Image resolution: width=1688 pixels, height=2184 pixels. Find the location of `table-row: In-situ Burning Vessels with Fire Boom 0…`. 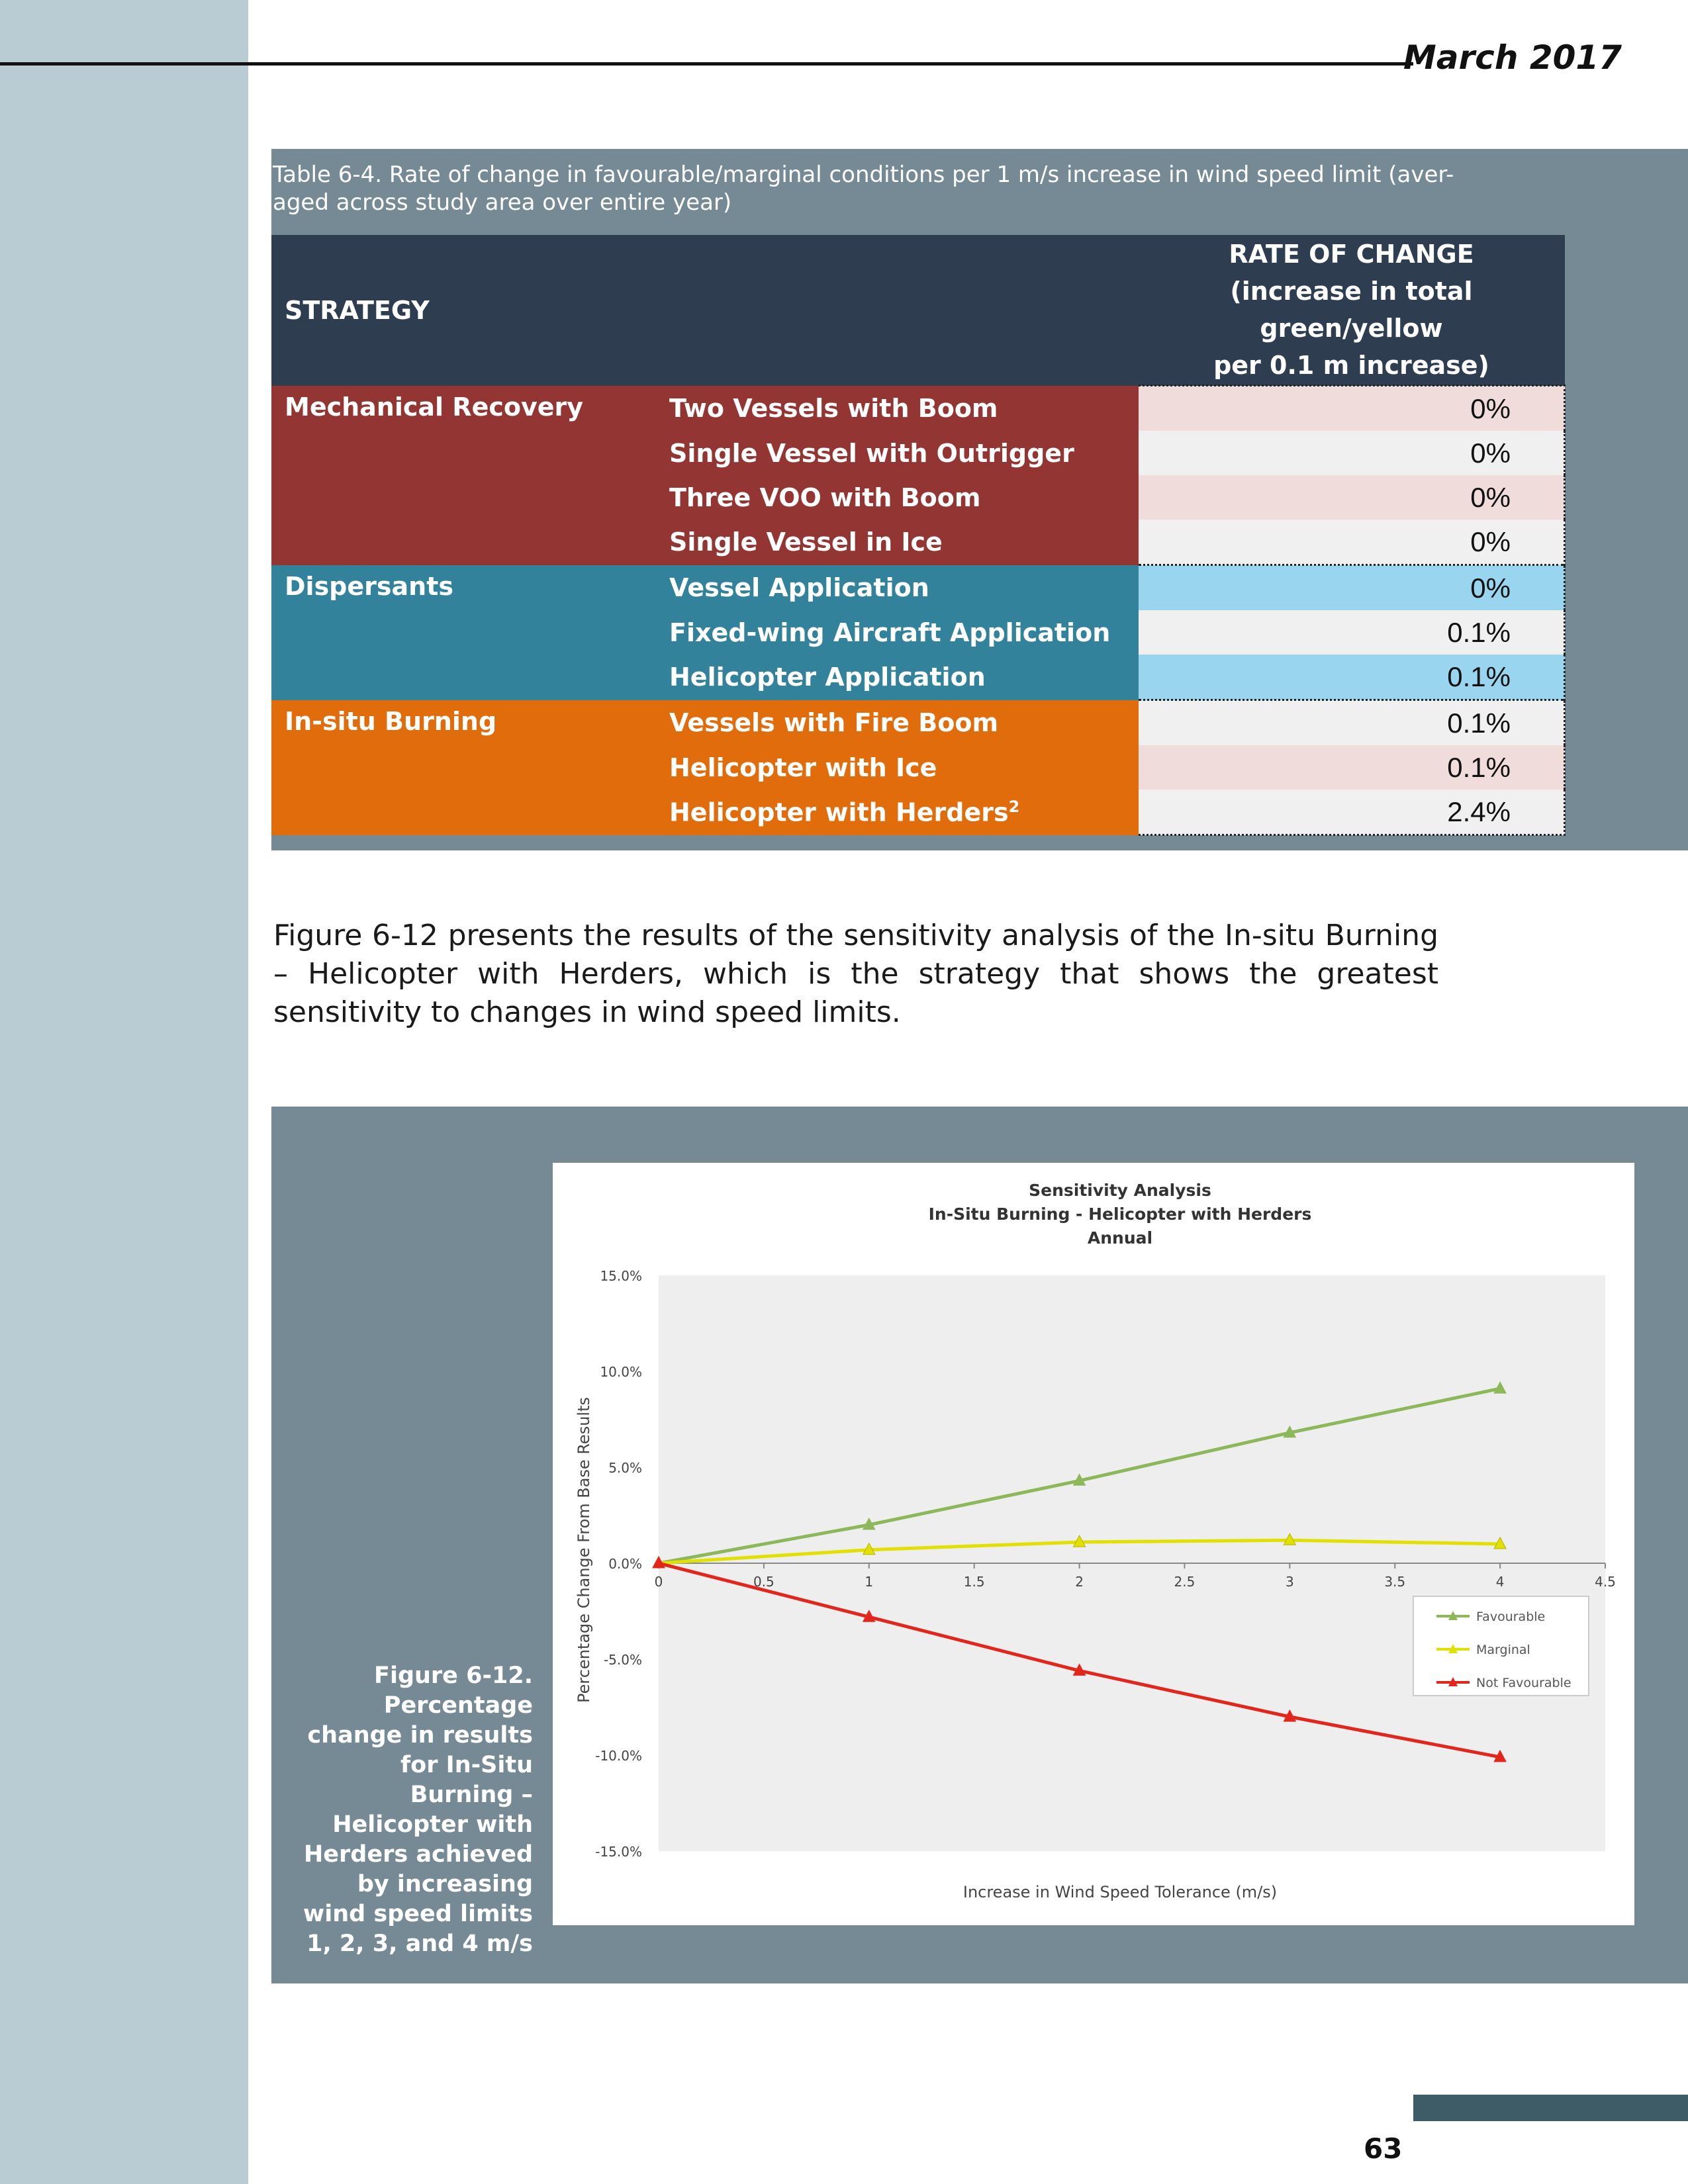

table-row: In-situ Burning Vessels with Fire Boom 0… is located at coordinates (918, 767).